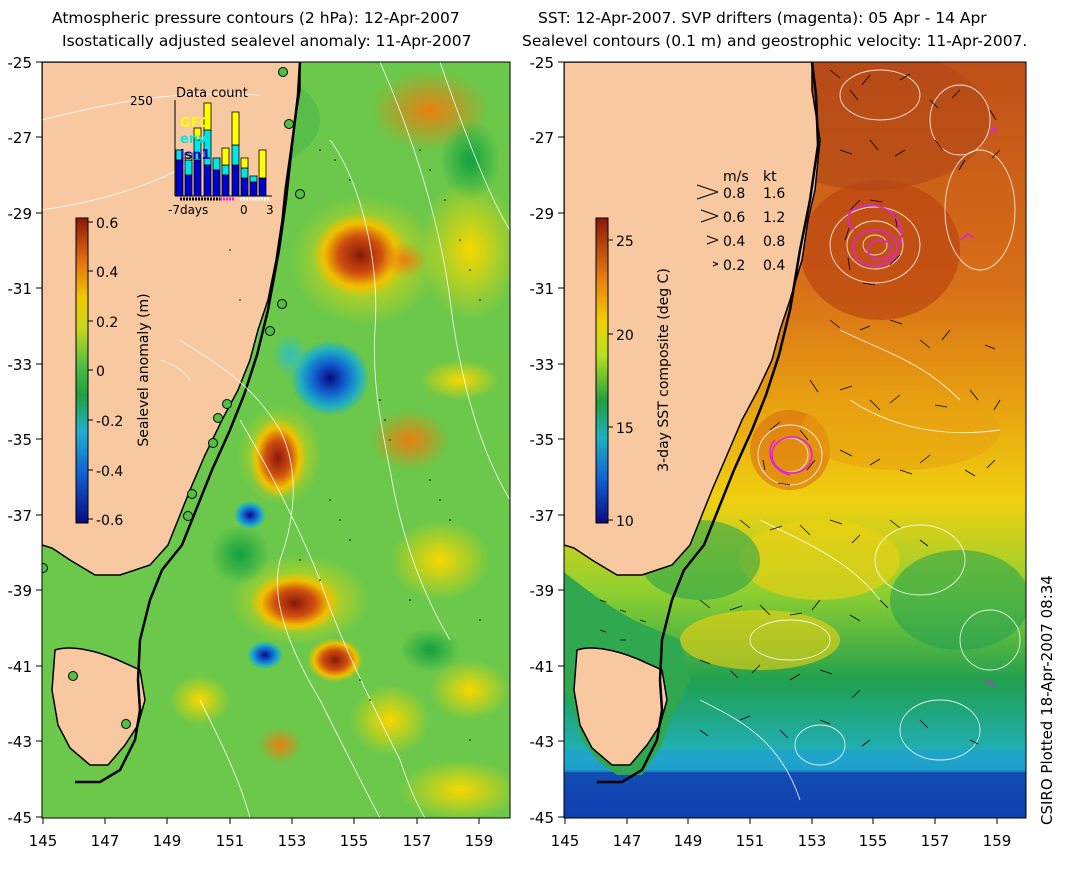 The height and width of the screenshot is (870, 1080). Describe the element at coordinates (770, 177) in the screenshot. I see `velocity-header-kt: kt` at that location.